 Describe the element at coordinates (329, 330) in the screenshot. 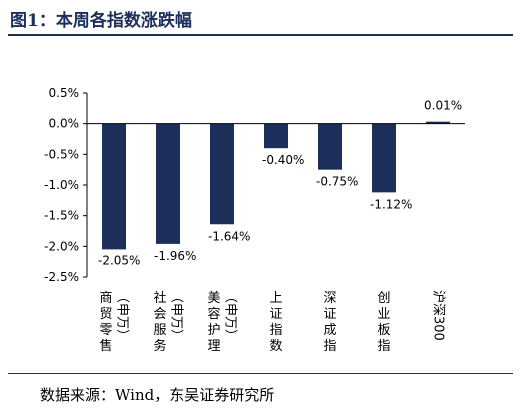

I see `svg-text: 成` at that location.